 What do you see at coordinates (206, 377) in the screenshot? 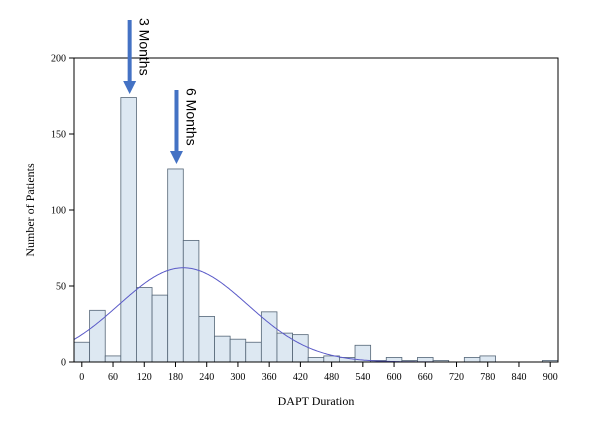
I see `x-tick-label: 240` at bounding box center [206, 377].